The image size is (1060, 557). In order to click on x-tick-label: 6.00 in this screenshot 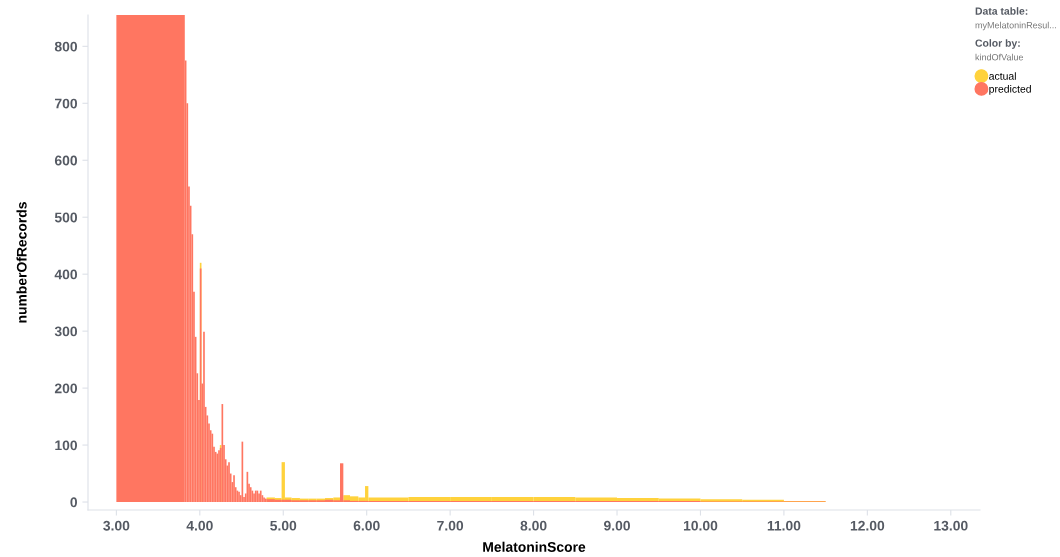, I will do `click(366, 525)`.